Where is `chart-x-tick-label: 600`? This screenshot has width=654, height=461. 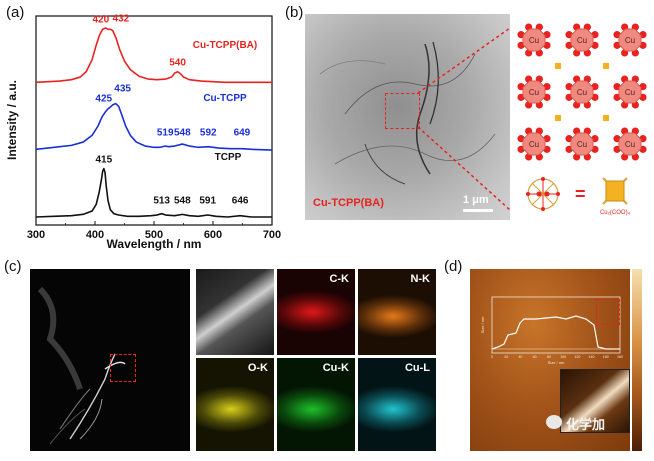 chart-x-tick-label: 600 is located at coordinates (213, 235).